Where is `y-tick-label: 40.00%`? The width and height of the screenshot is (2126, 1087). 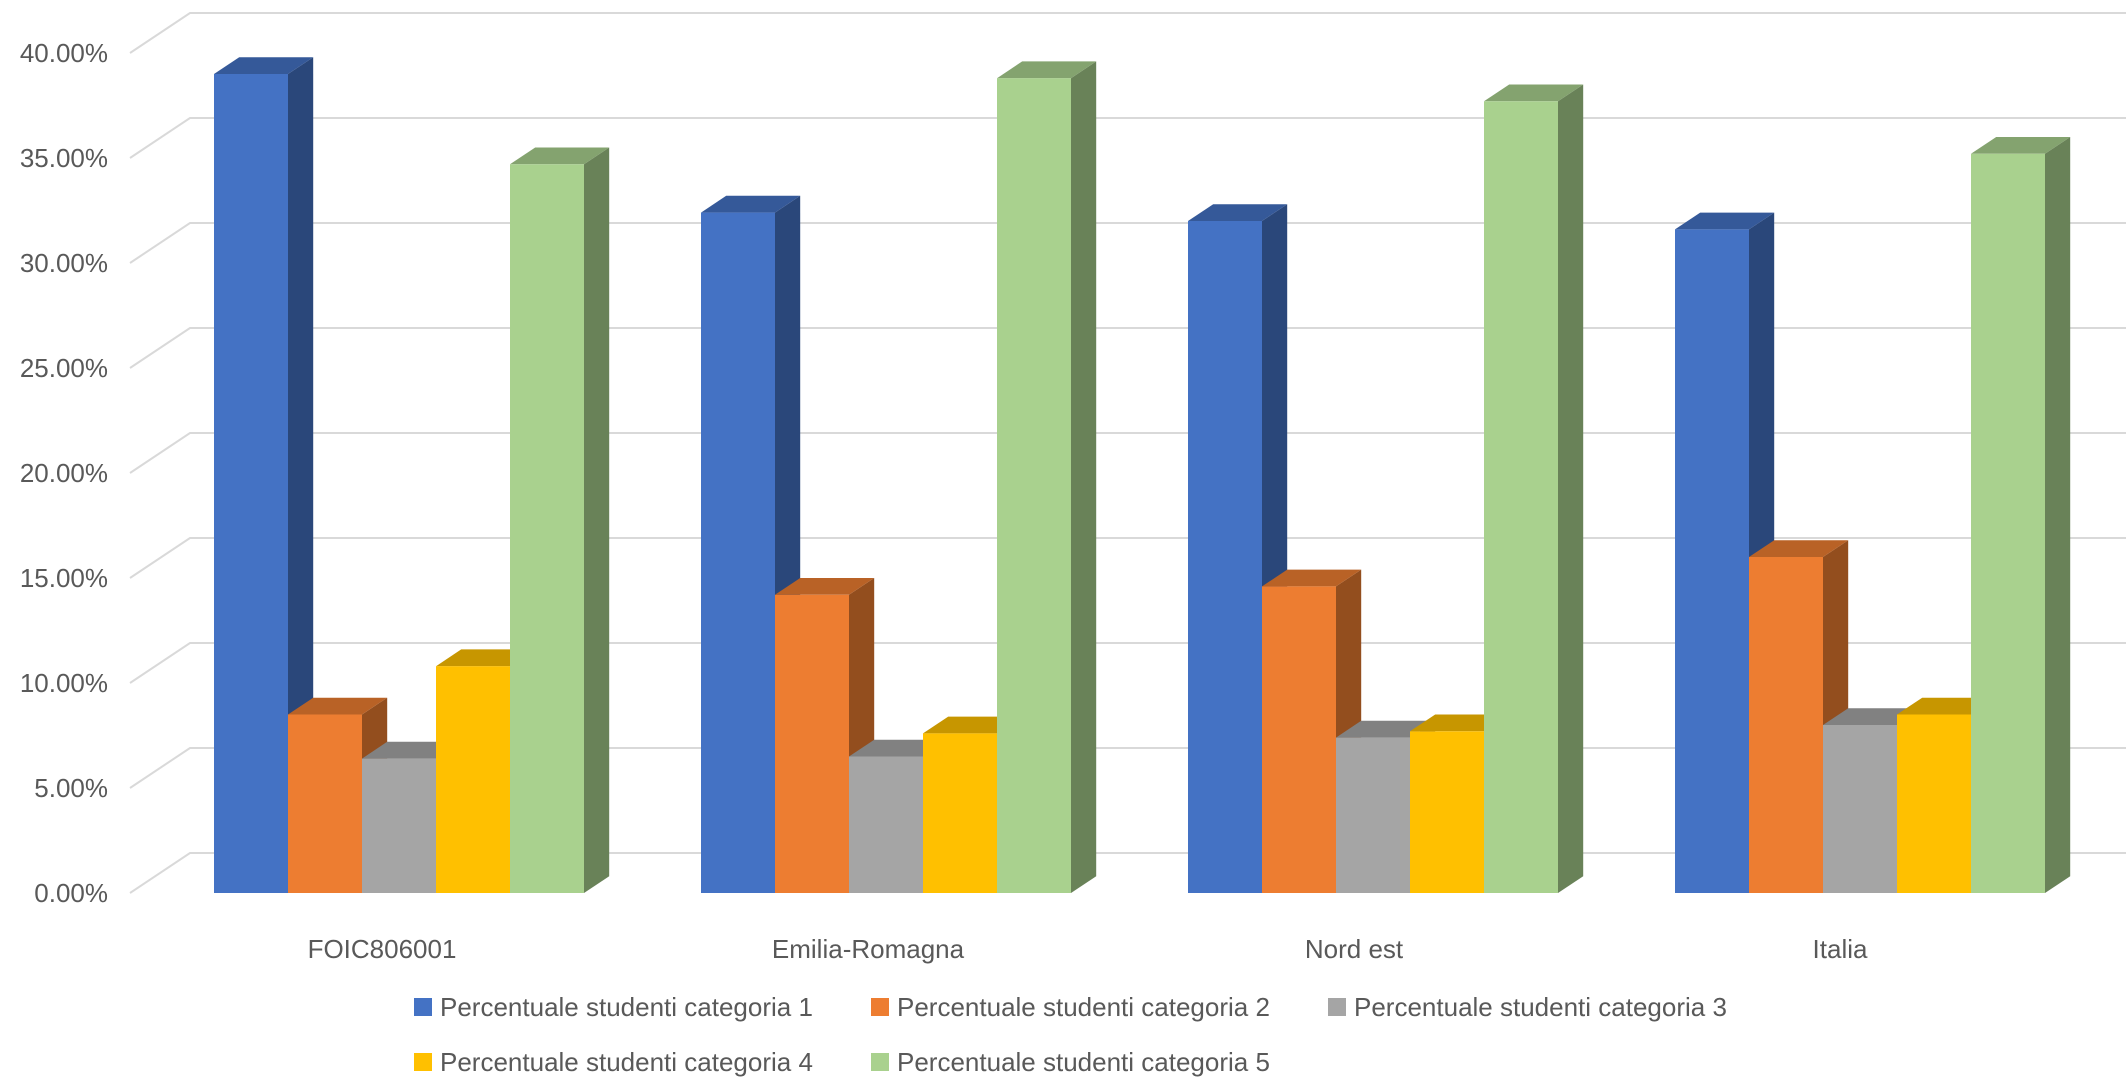
y-tick-label: 40.00% is located at coordinates (64, 53).